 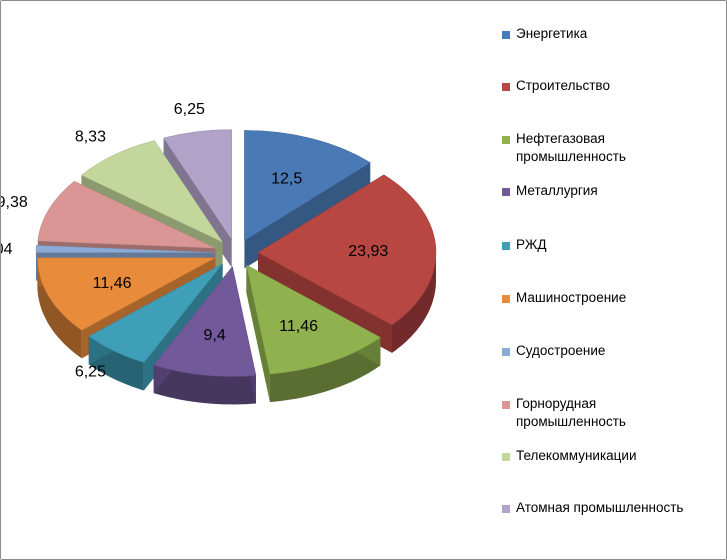 I want to click on data-label-neftegaz: 11,46, so click(x=298, y=326).